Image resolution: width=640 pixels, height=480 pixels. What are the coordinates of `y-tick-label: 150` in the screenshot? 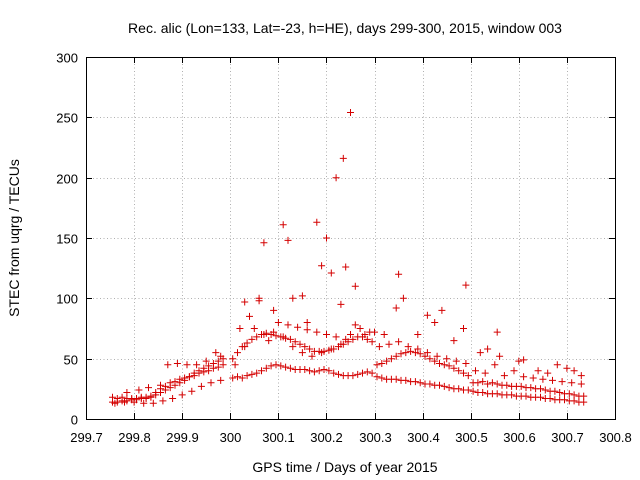 It's located at (67, 239).